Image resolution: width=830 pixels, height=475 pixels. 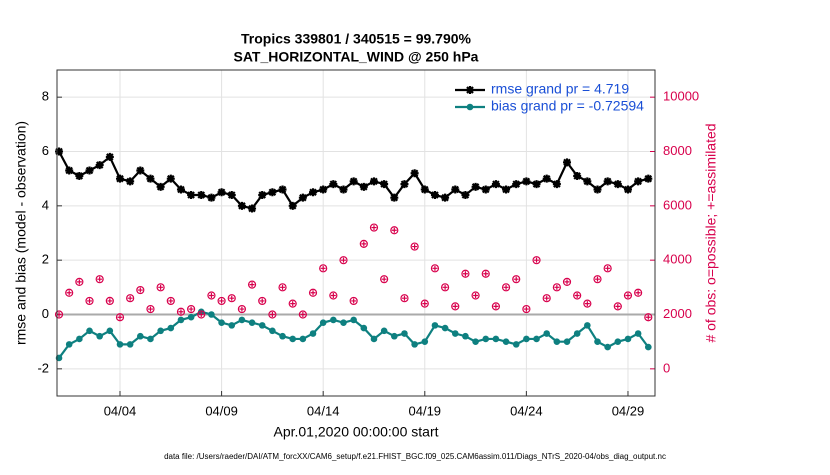 I want to click on x-tick-label: 04/04, so click(x=120, y=410).